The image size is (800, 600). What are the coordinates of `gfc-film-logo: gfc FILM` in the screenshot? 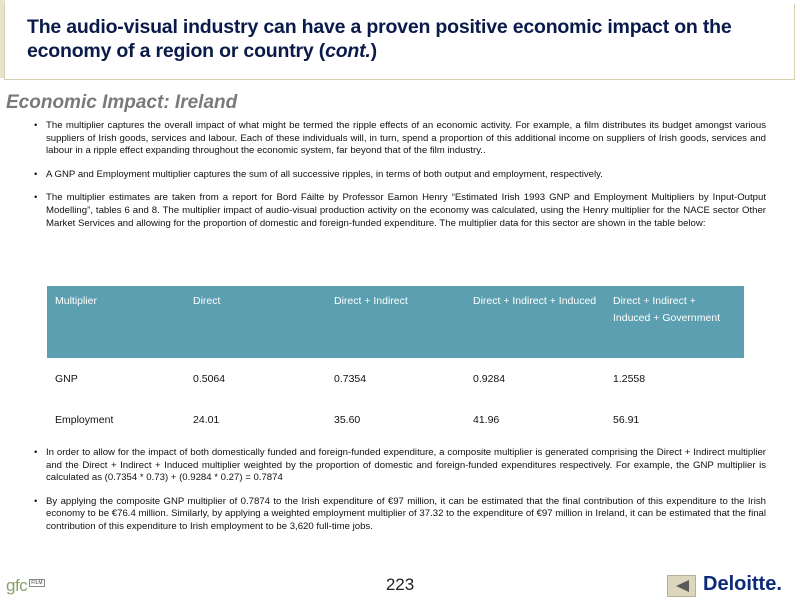 It's located at (25, 585).